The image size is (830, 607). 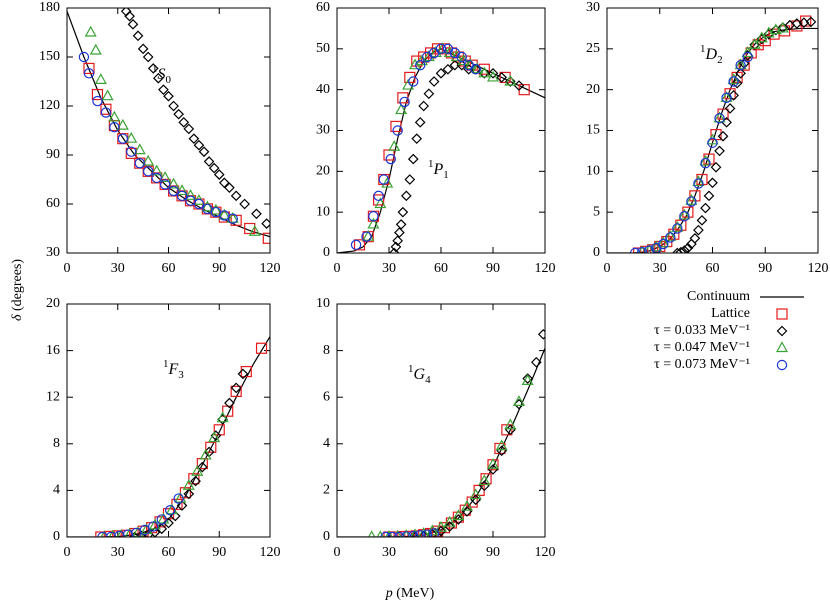 What do you see at coordinates (438, 169) in the screenshot?
I see `panel-label: 1P1` at bounding box center [438, 169].